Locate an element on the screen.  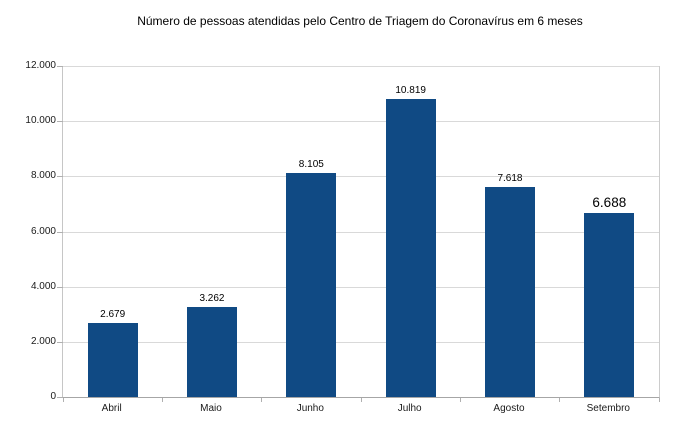
y-axis-label: 4.000 is located at coordinates (43, 286).